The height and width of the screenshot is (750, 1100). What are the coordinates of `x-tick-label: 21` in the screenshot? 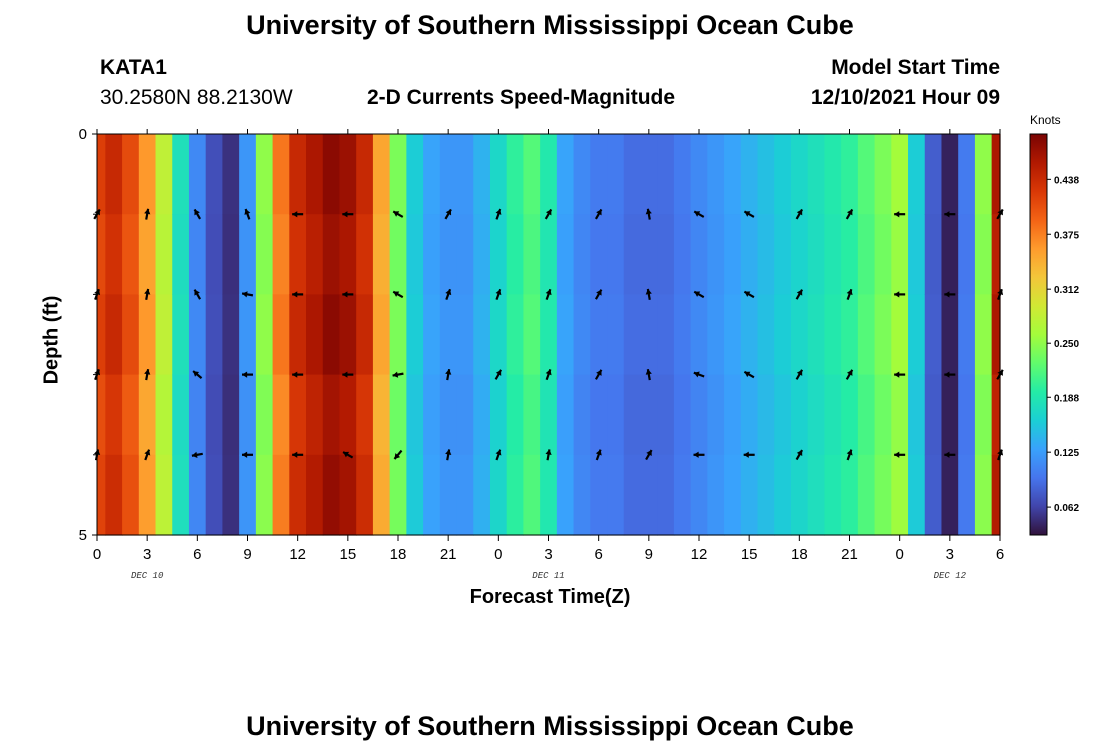 It's located at (849, 554).